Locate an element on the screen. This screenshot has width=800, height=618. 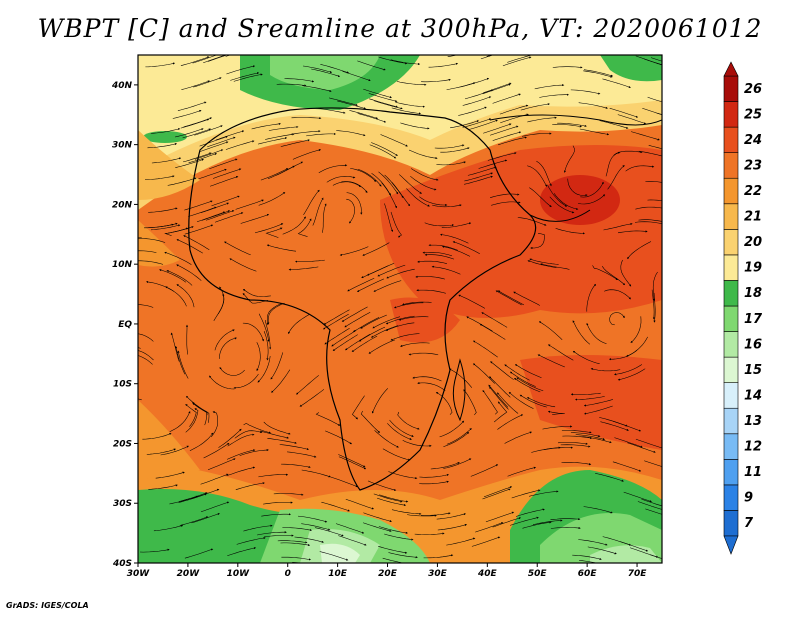
grads-credit: GrADS: IGES/COLA is located at coordinates (47, 605).